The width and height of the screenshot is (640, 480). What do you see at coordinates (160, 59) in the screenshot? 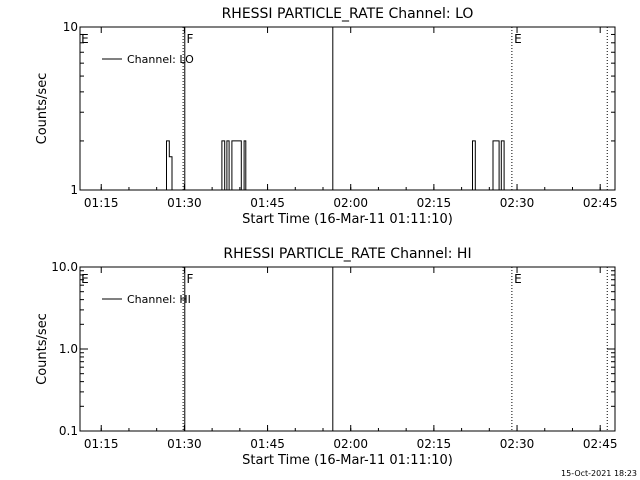
I see `legend-label: Channel: LO` at bounding box center [160, 59].